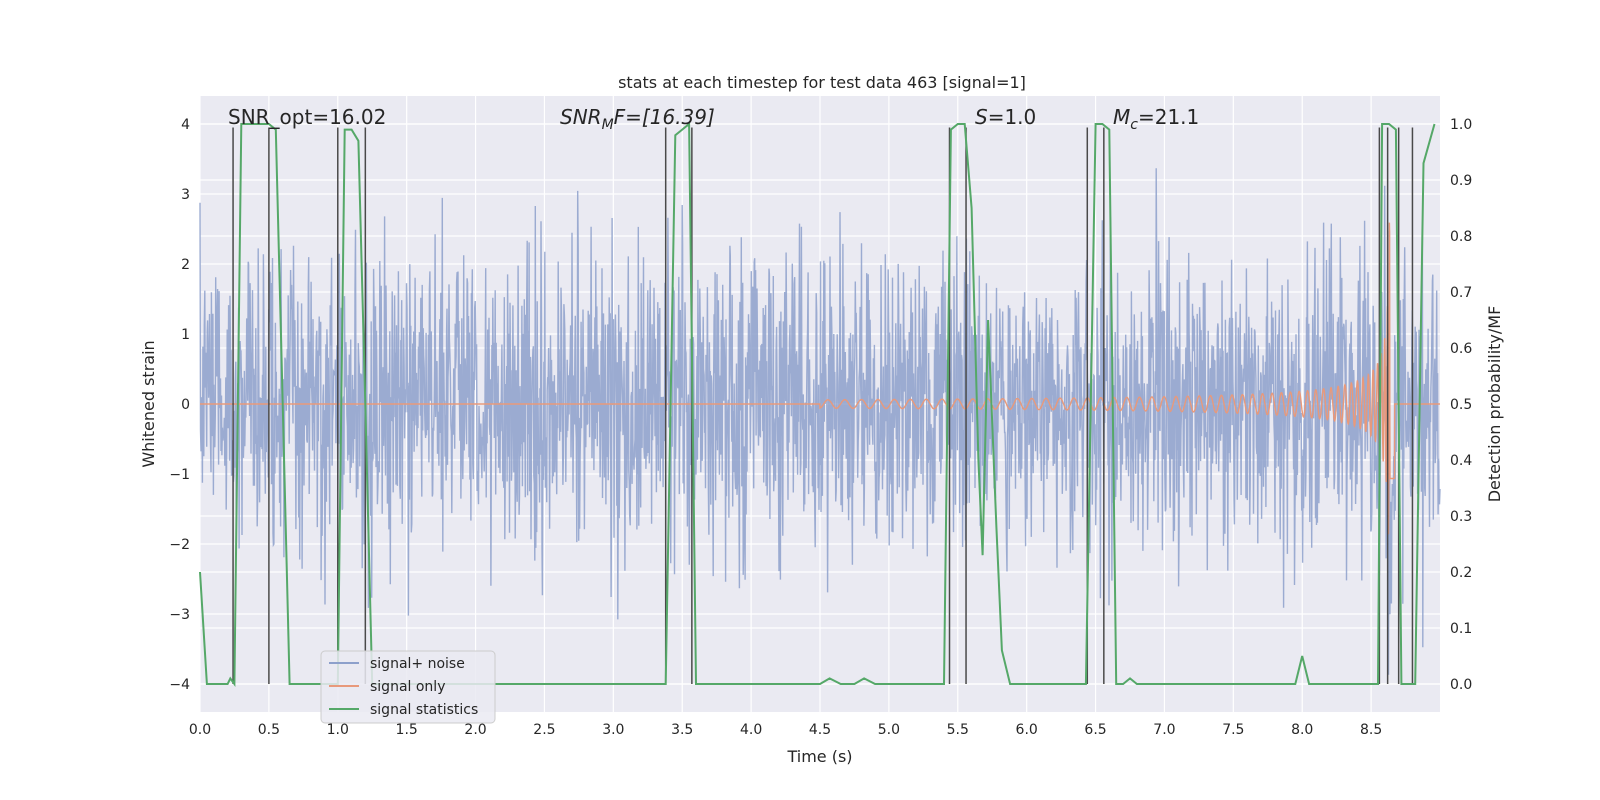  What do you see at coordinates (1461, 349) in the screenshot?
I see `y-right-tick-label: 0.6` at bounding box center [1461, 349].